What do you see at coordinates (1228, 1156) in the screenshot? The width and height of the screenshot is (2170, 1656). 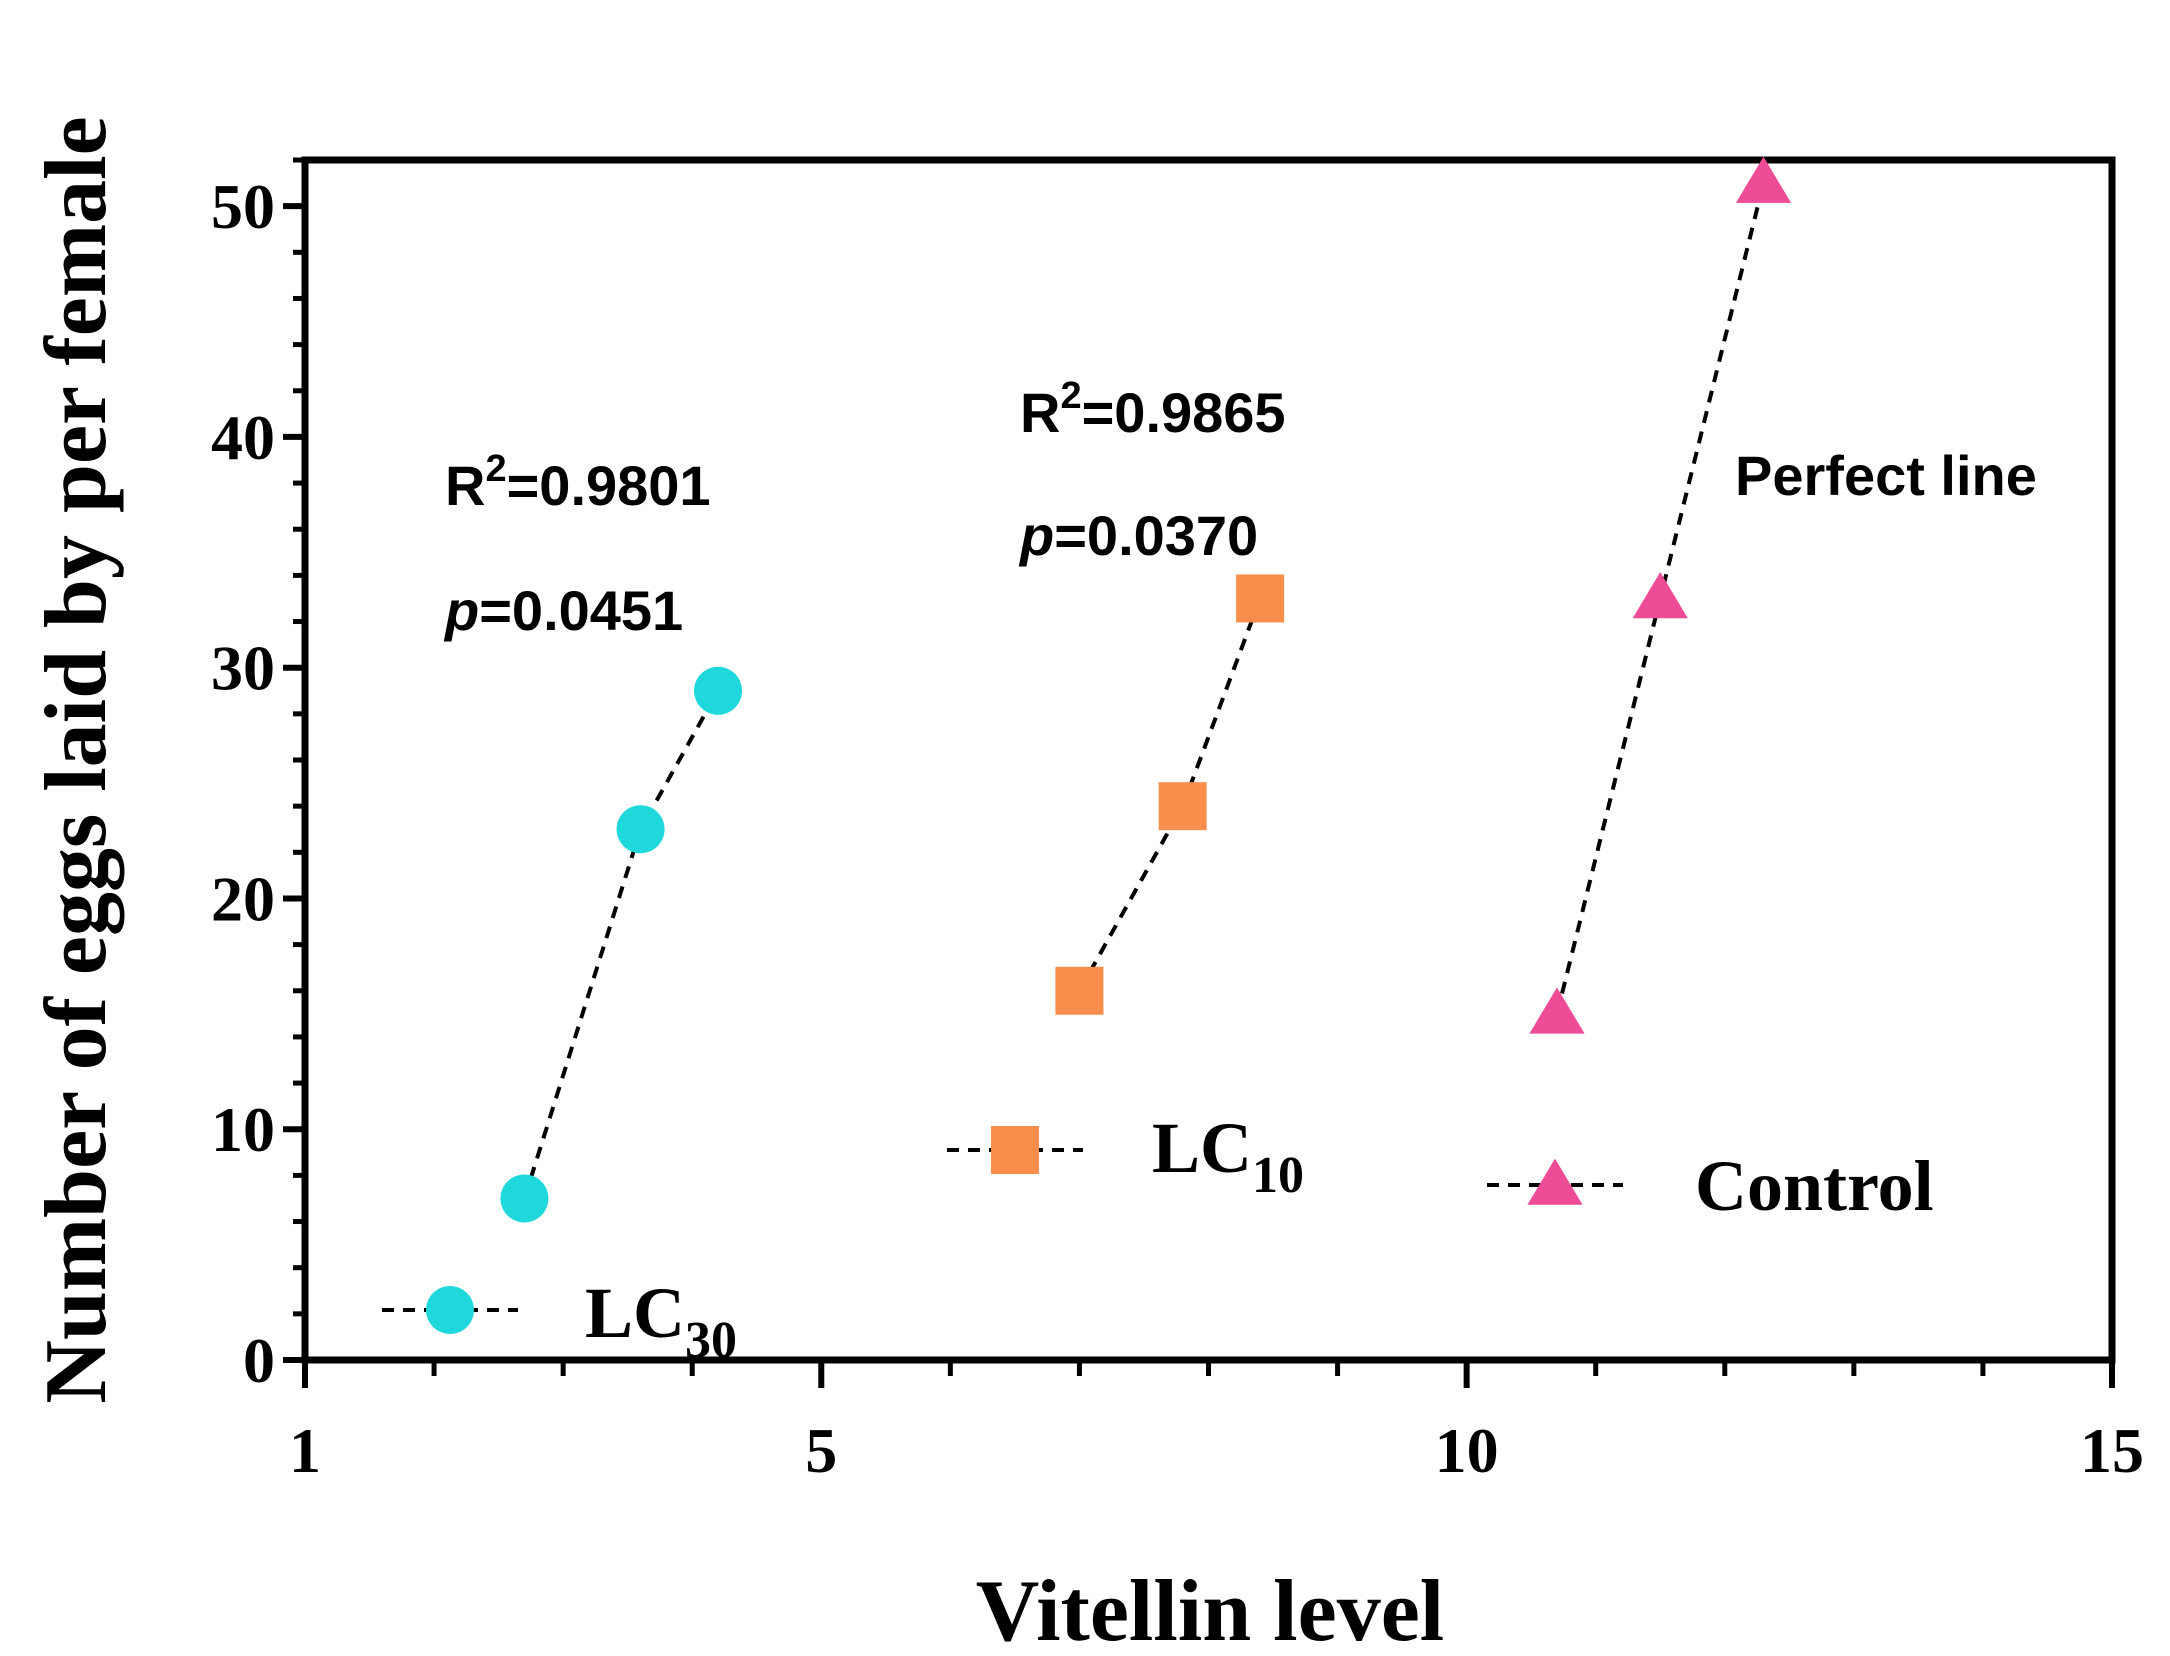 I see `legend-label-lc10: LC10` at bounding box center [1228, 1156].